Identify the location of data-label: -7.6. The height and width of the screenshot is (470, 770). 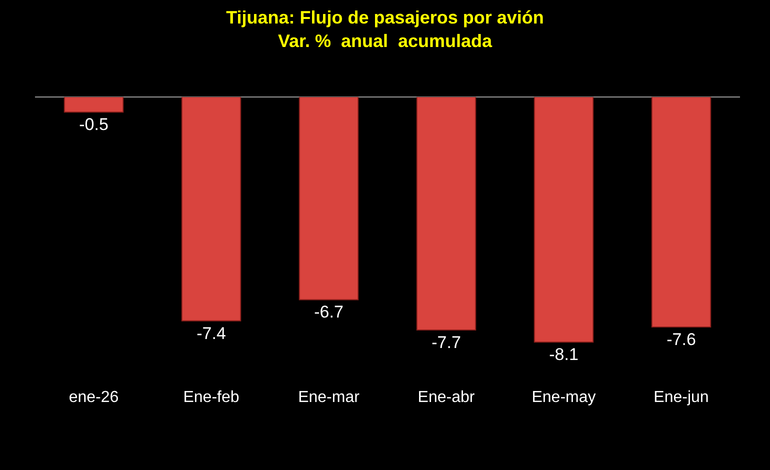
(681, 339).